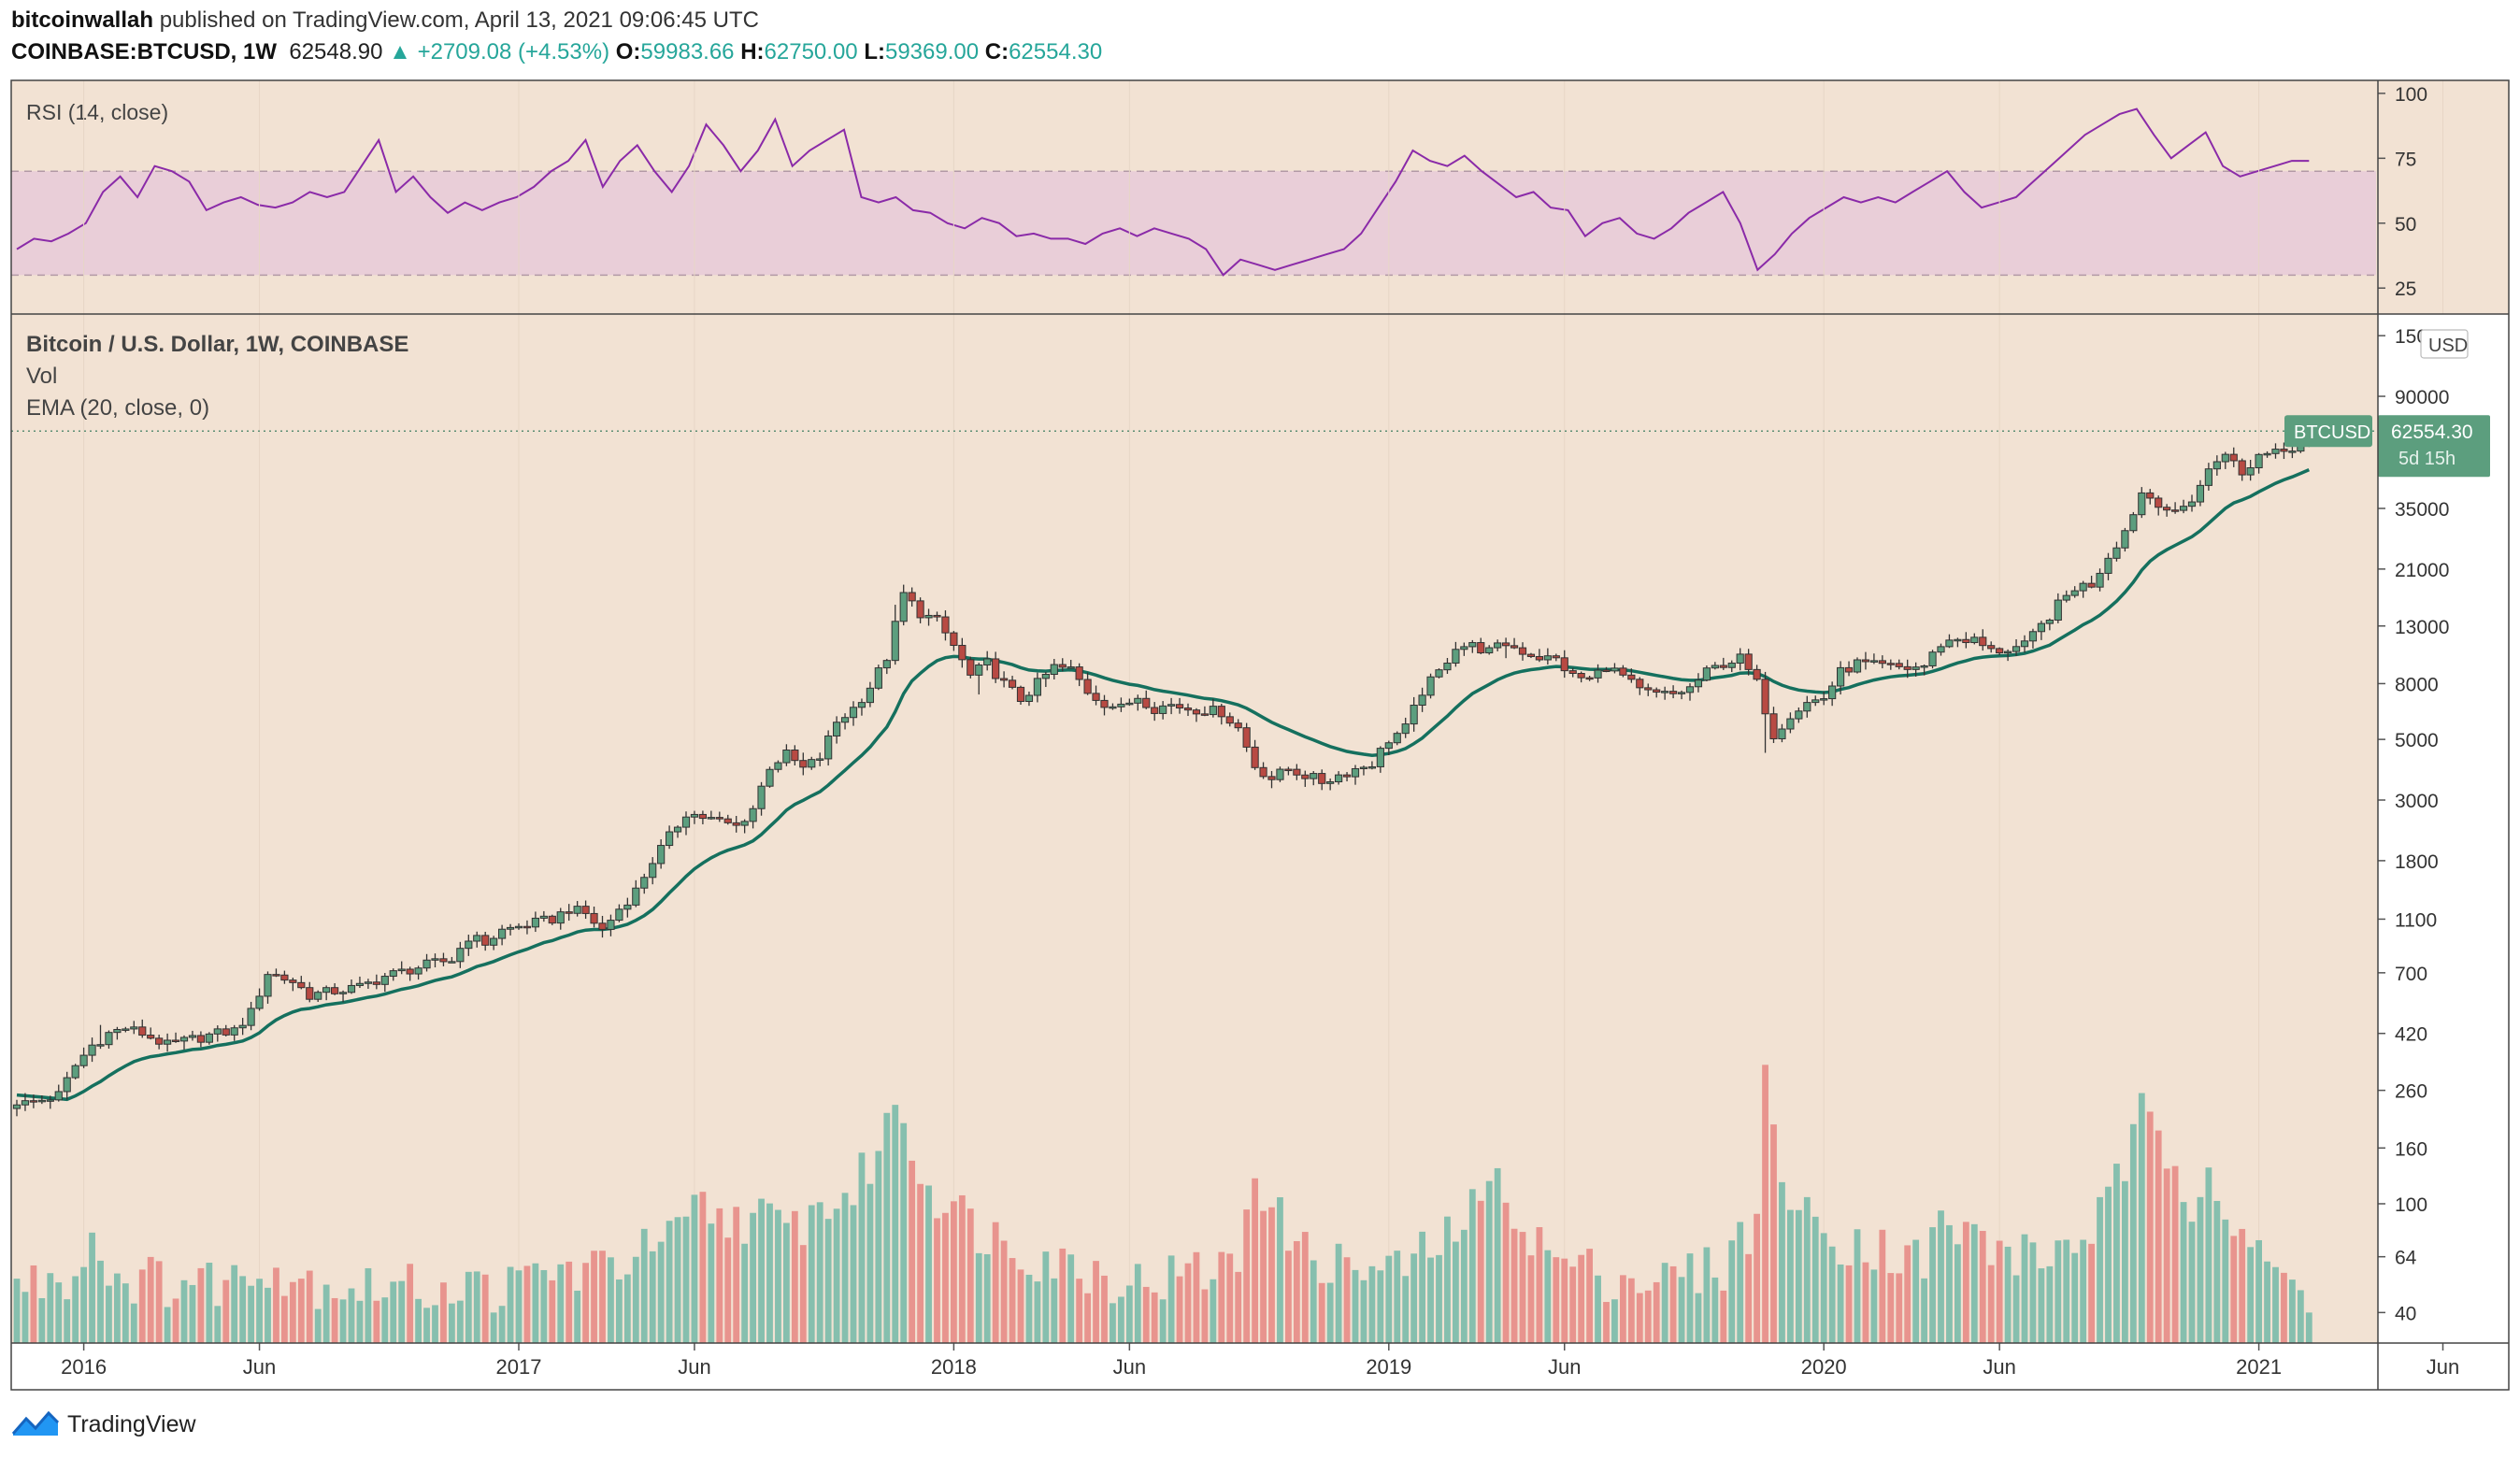  What do you see at coordinates (103, 1424) in the screenshot?
I see `tradingview-logo: TradingView` at bounding box center [103, 1424].